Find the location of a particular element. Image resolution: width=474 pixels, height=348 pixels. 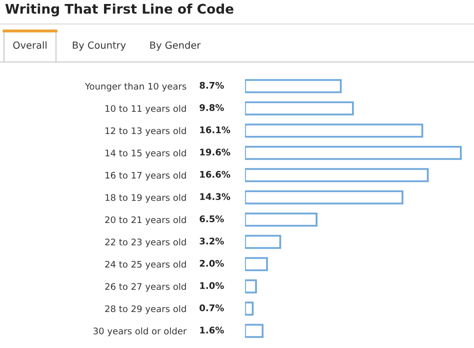

data-label: 3.2% is located at coordinates (212, 241).